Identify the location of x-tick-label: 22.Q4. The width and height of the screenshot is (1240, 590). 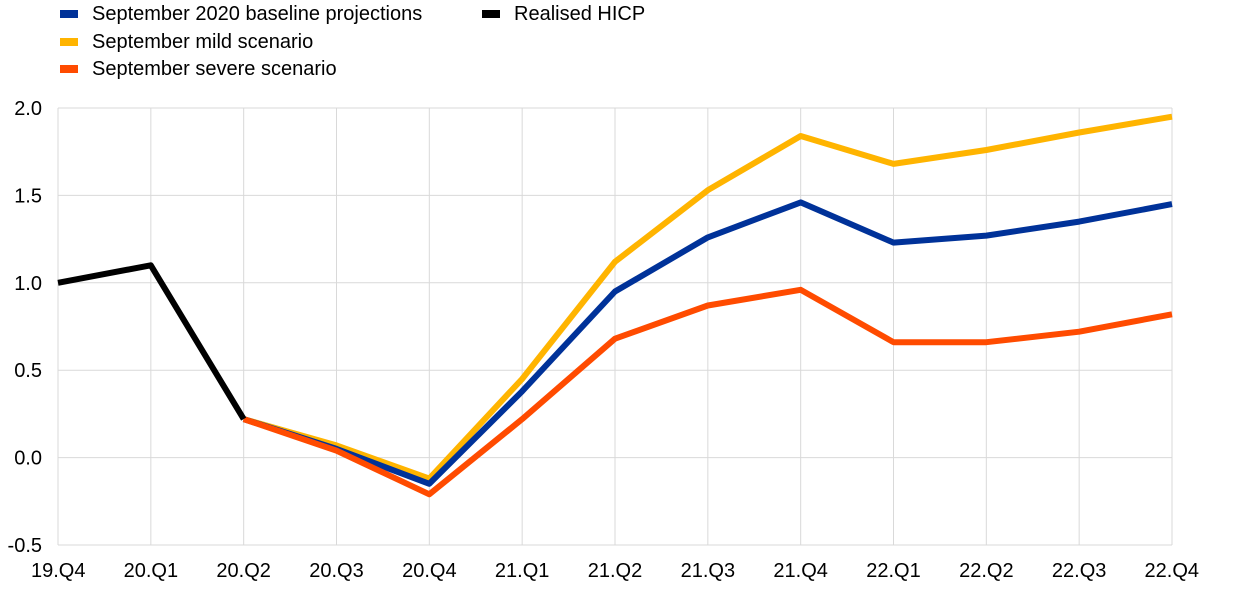
(1172, 571).